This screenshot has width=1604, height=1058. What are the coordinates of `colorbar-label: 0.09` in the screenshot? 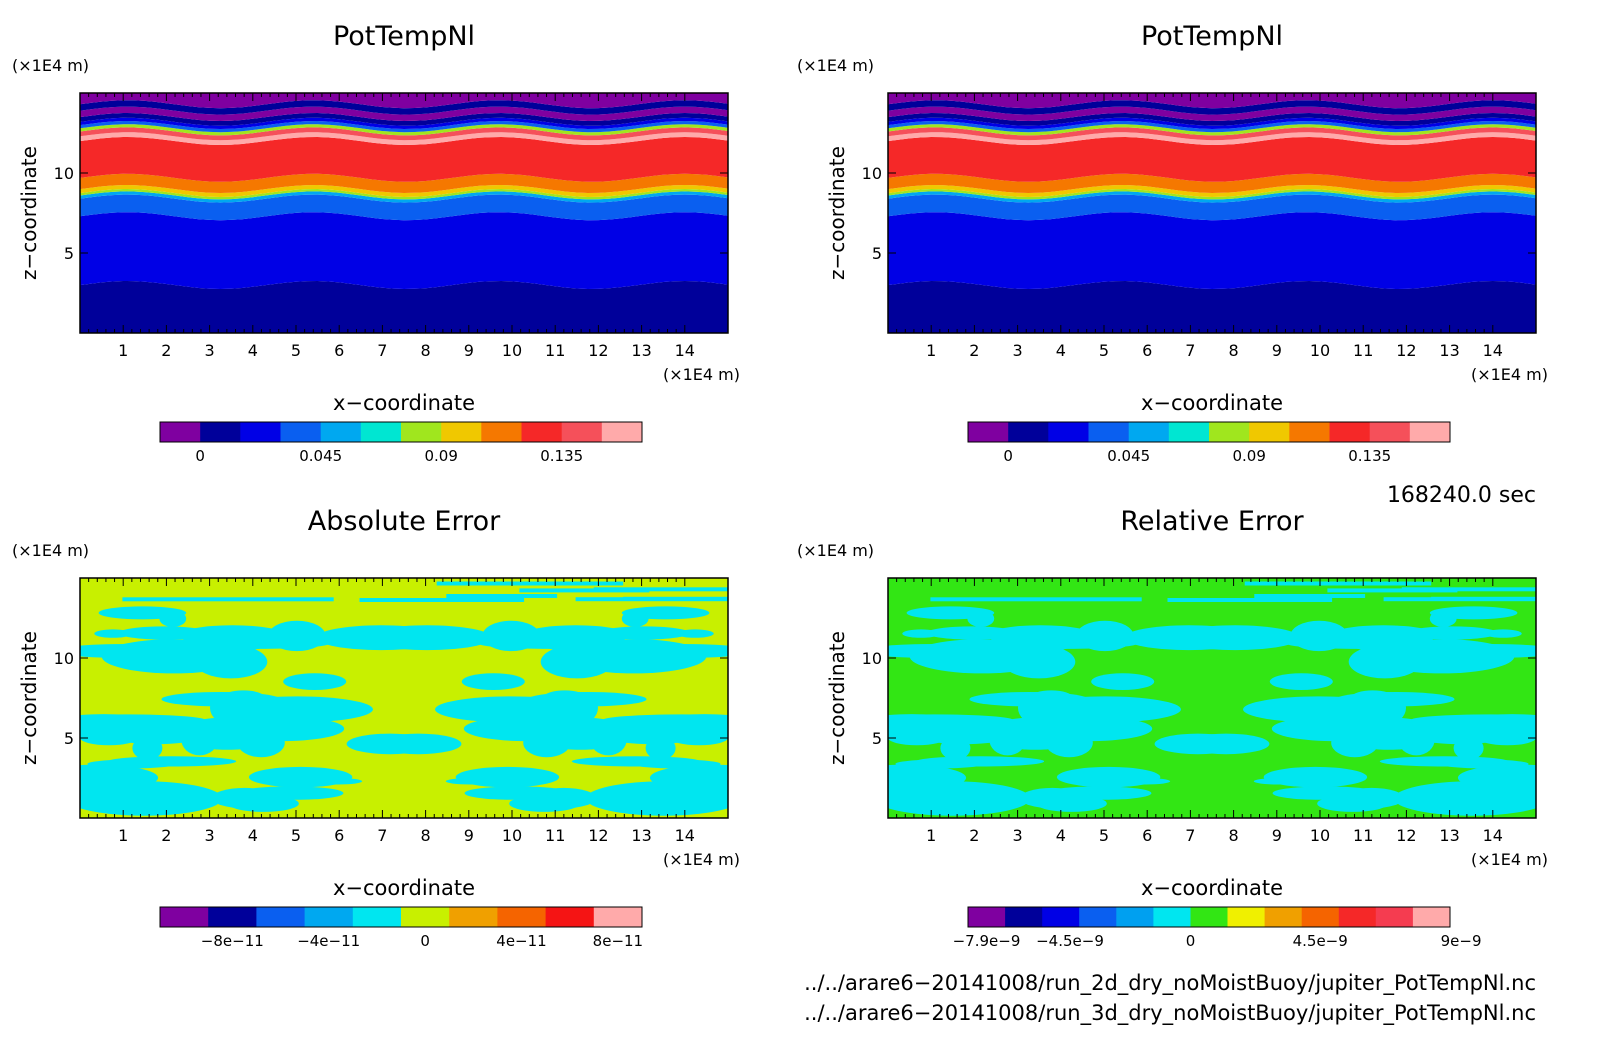 It's located at (440, 456).